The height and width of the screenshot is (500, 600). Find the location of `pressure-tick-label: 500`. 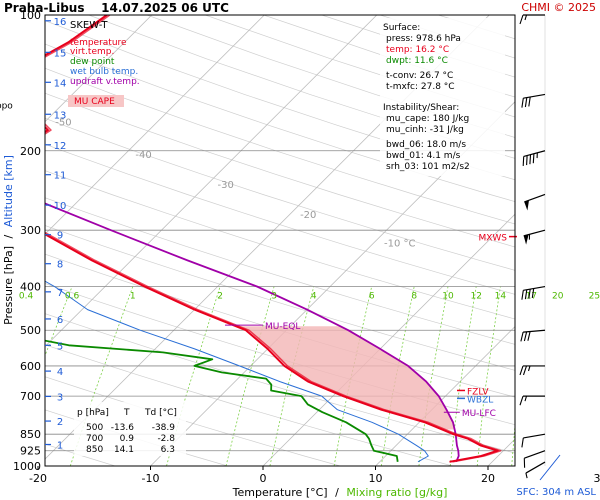

pressure-tick-label: 500 is located at coordinates (30, 330).